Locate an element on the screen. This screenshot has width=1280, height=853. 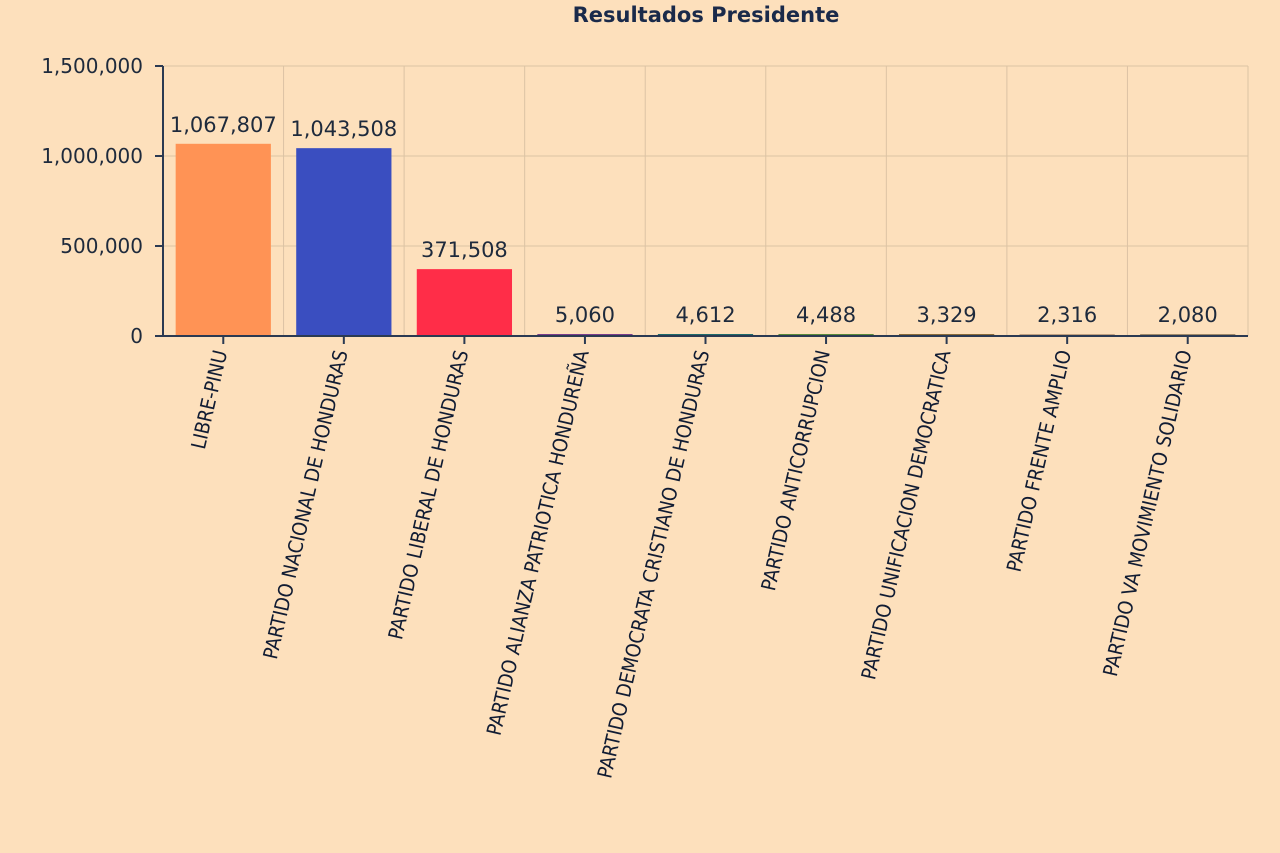
data-label: 1,043,508 is located at coordinates (343, 129).